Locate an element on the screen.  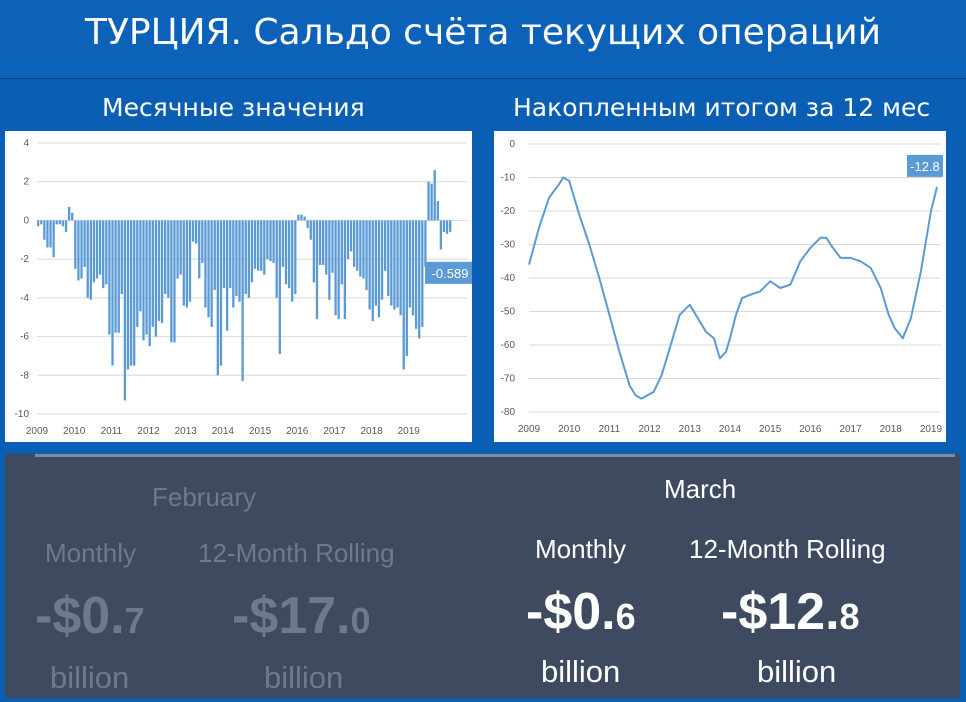
february-rolling-unit: billion is located at coordinates (304, 677).